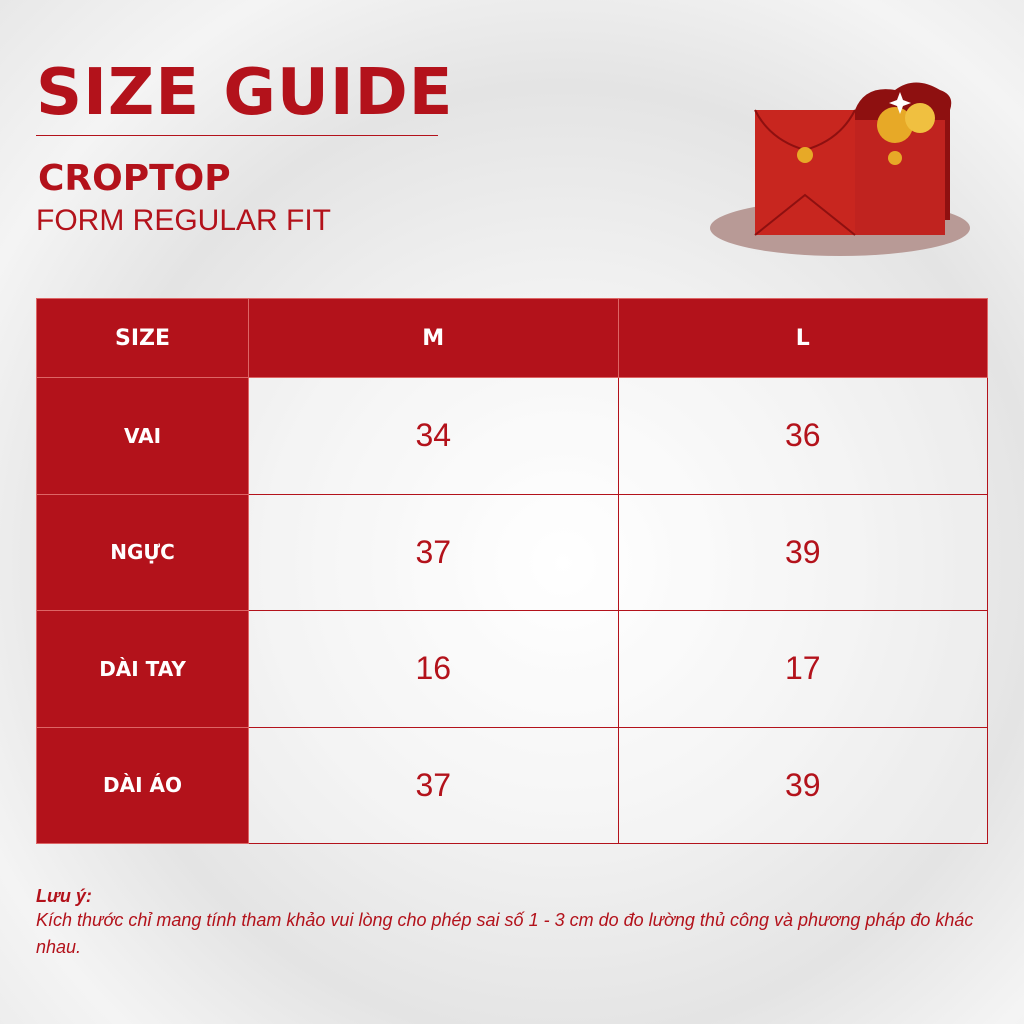  What do you see at coordinates (142, 552) in the screenshot?
I see `row-label: NGỰC` at bounding box center [142, 552].